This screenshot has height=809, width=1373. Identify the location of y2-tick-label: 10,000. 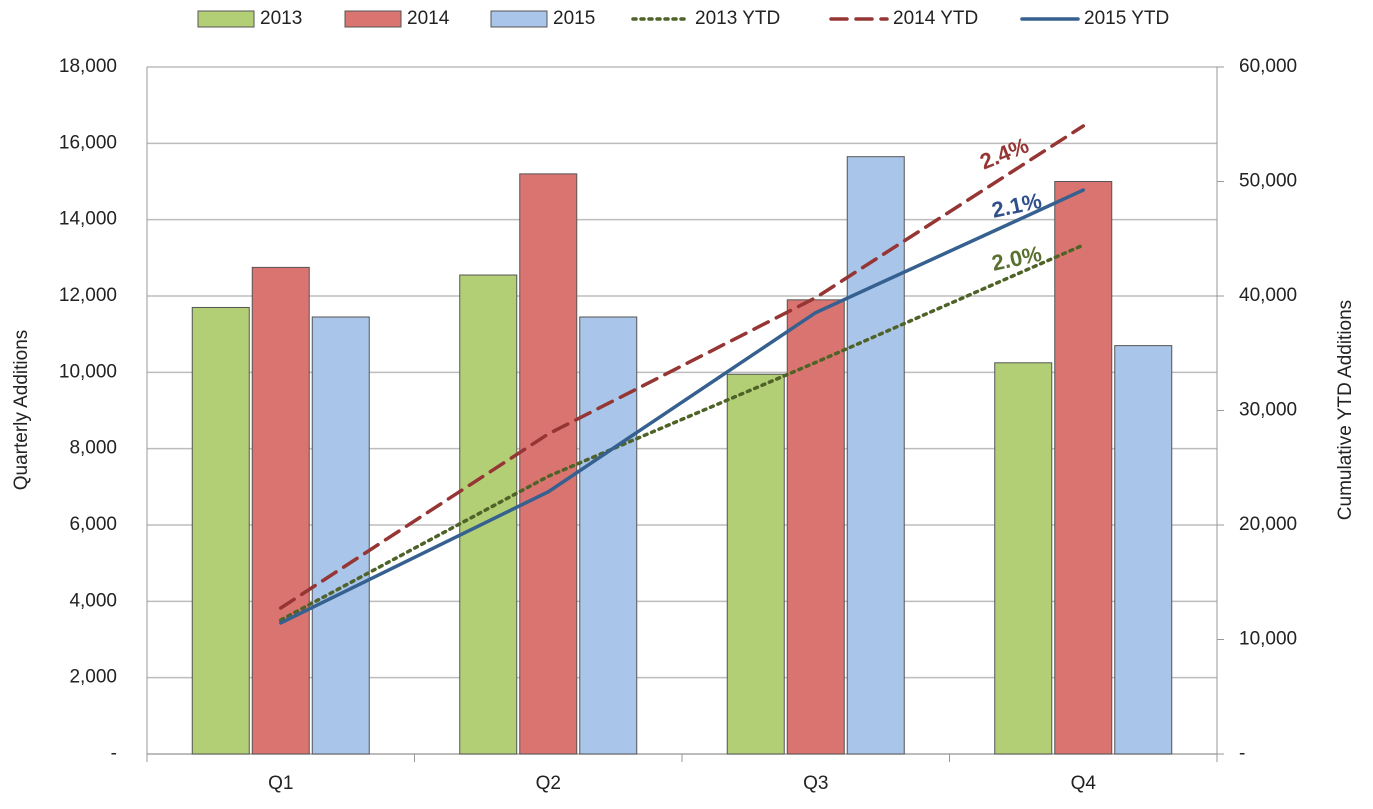
(1268, 639).